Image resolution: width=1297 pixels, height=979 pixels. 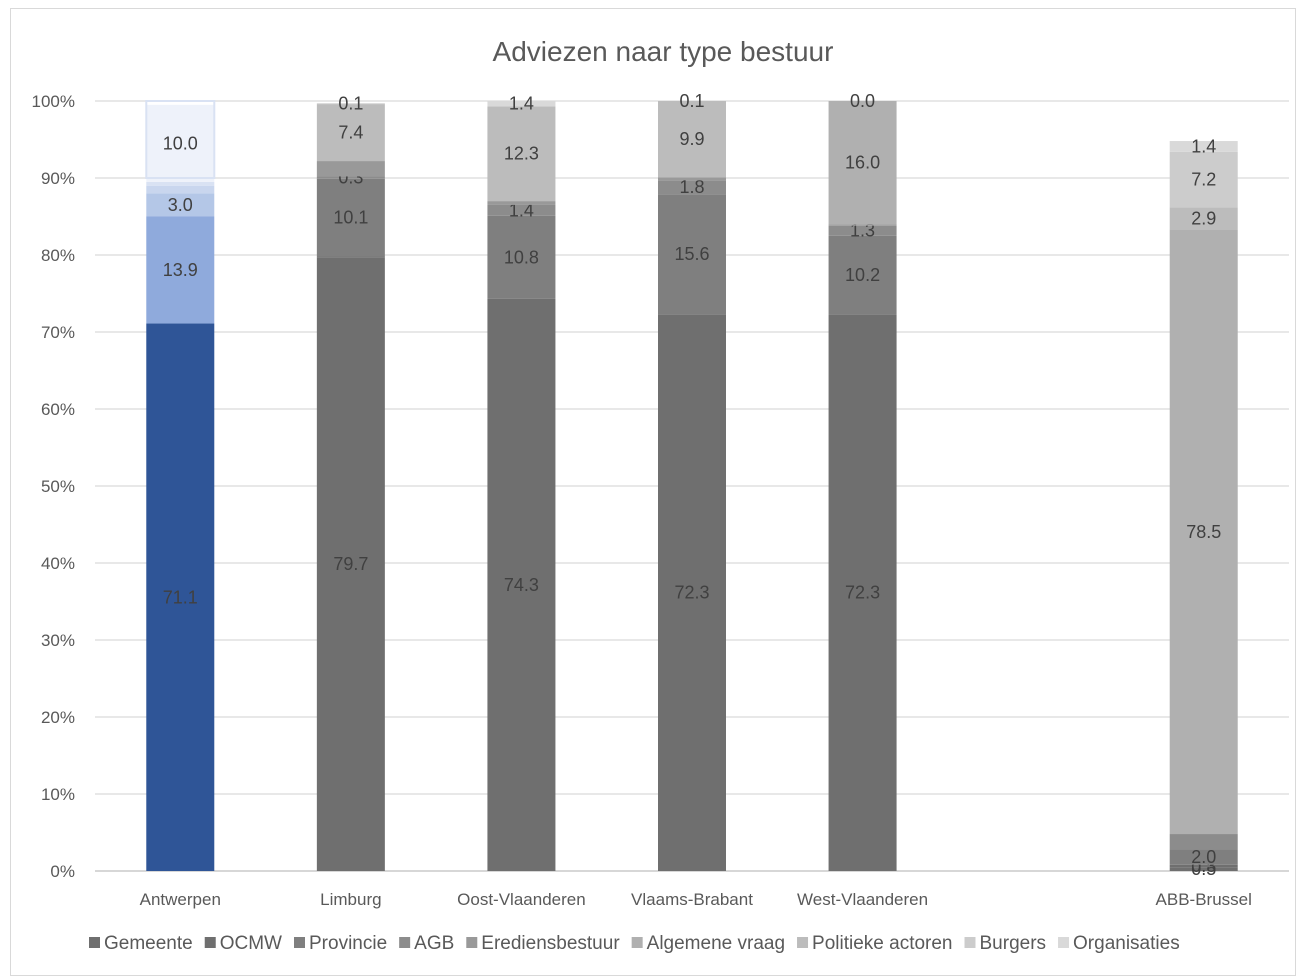 I want to click on data-label: 10.8, so click(x=521, y=257).